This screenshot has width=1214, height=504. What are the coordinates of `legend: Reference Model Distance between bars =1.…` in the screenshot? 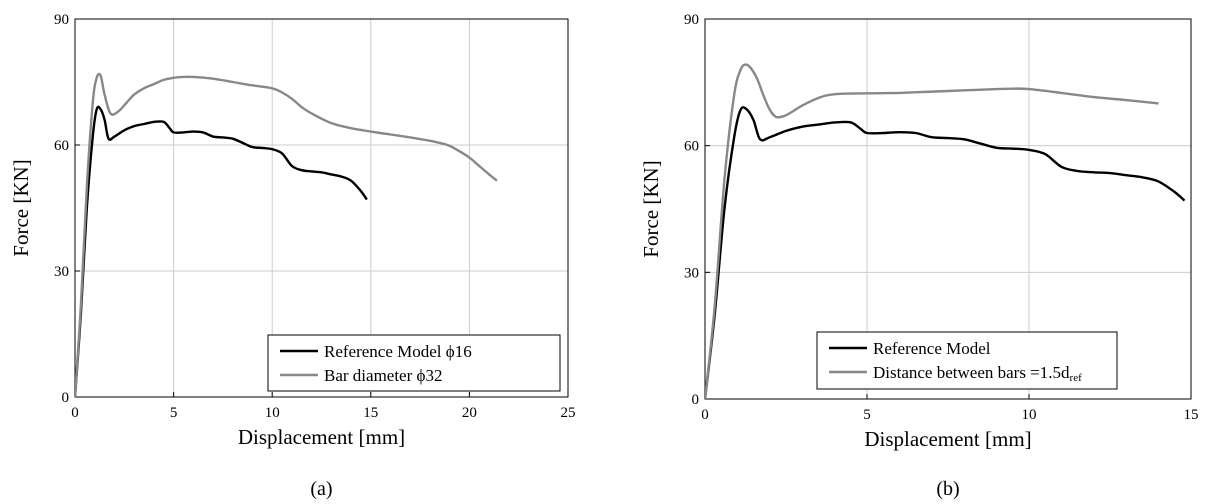 It's located at (967, 360).